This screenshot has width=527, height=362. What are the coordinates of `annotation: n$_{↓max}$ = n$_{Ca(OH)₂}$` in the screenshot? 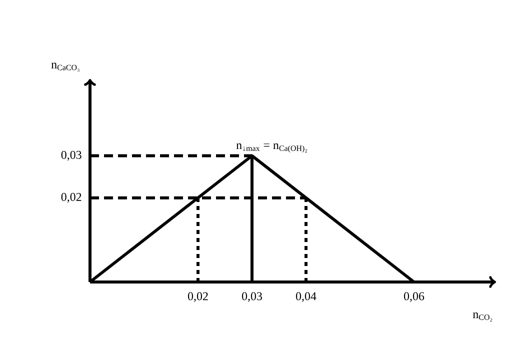 It's located at (271, 148).